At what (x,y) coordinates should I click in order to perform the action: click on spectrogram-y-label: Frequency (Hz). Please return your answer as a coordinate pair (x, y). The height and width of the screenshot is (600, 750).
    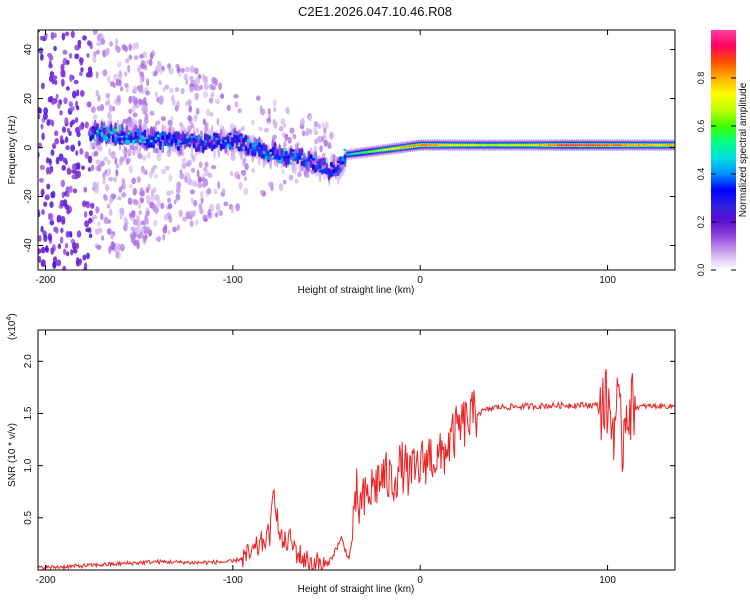
    Looking at the image, I should click on (12, 150).